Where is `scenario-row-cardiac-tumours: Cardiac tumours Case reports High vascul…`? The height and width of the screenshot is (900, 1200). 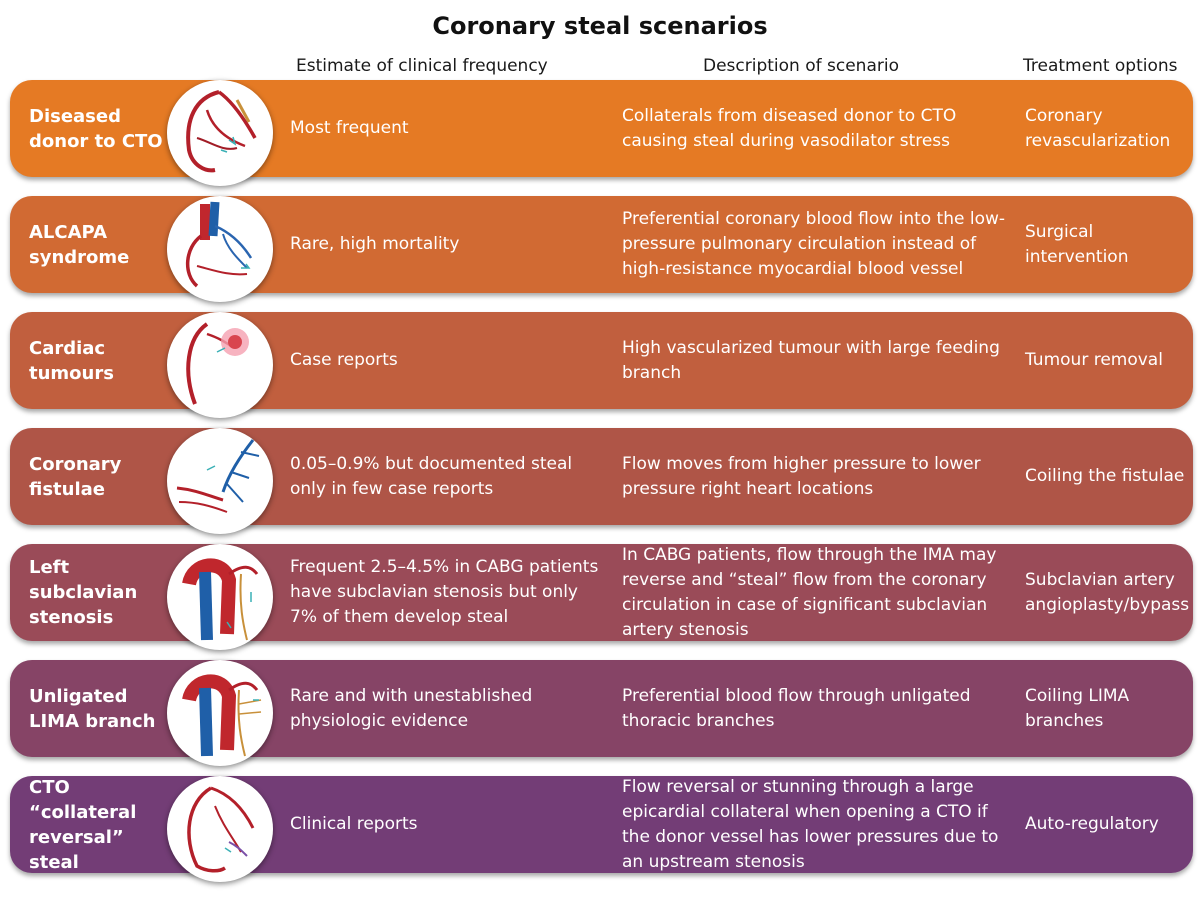 scenario-row-cardiac-tumours: Cardiac tumours Case reports High vascul… is located at coordinates (601, 365).